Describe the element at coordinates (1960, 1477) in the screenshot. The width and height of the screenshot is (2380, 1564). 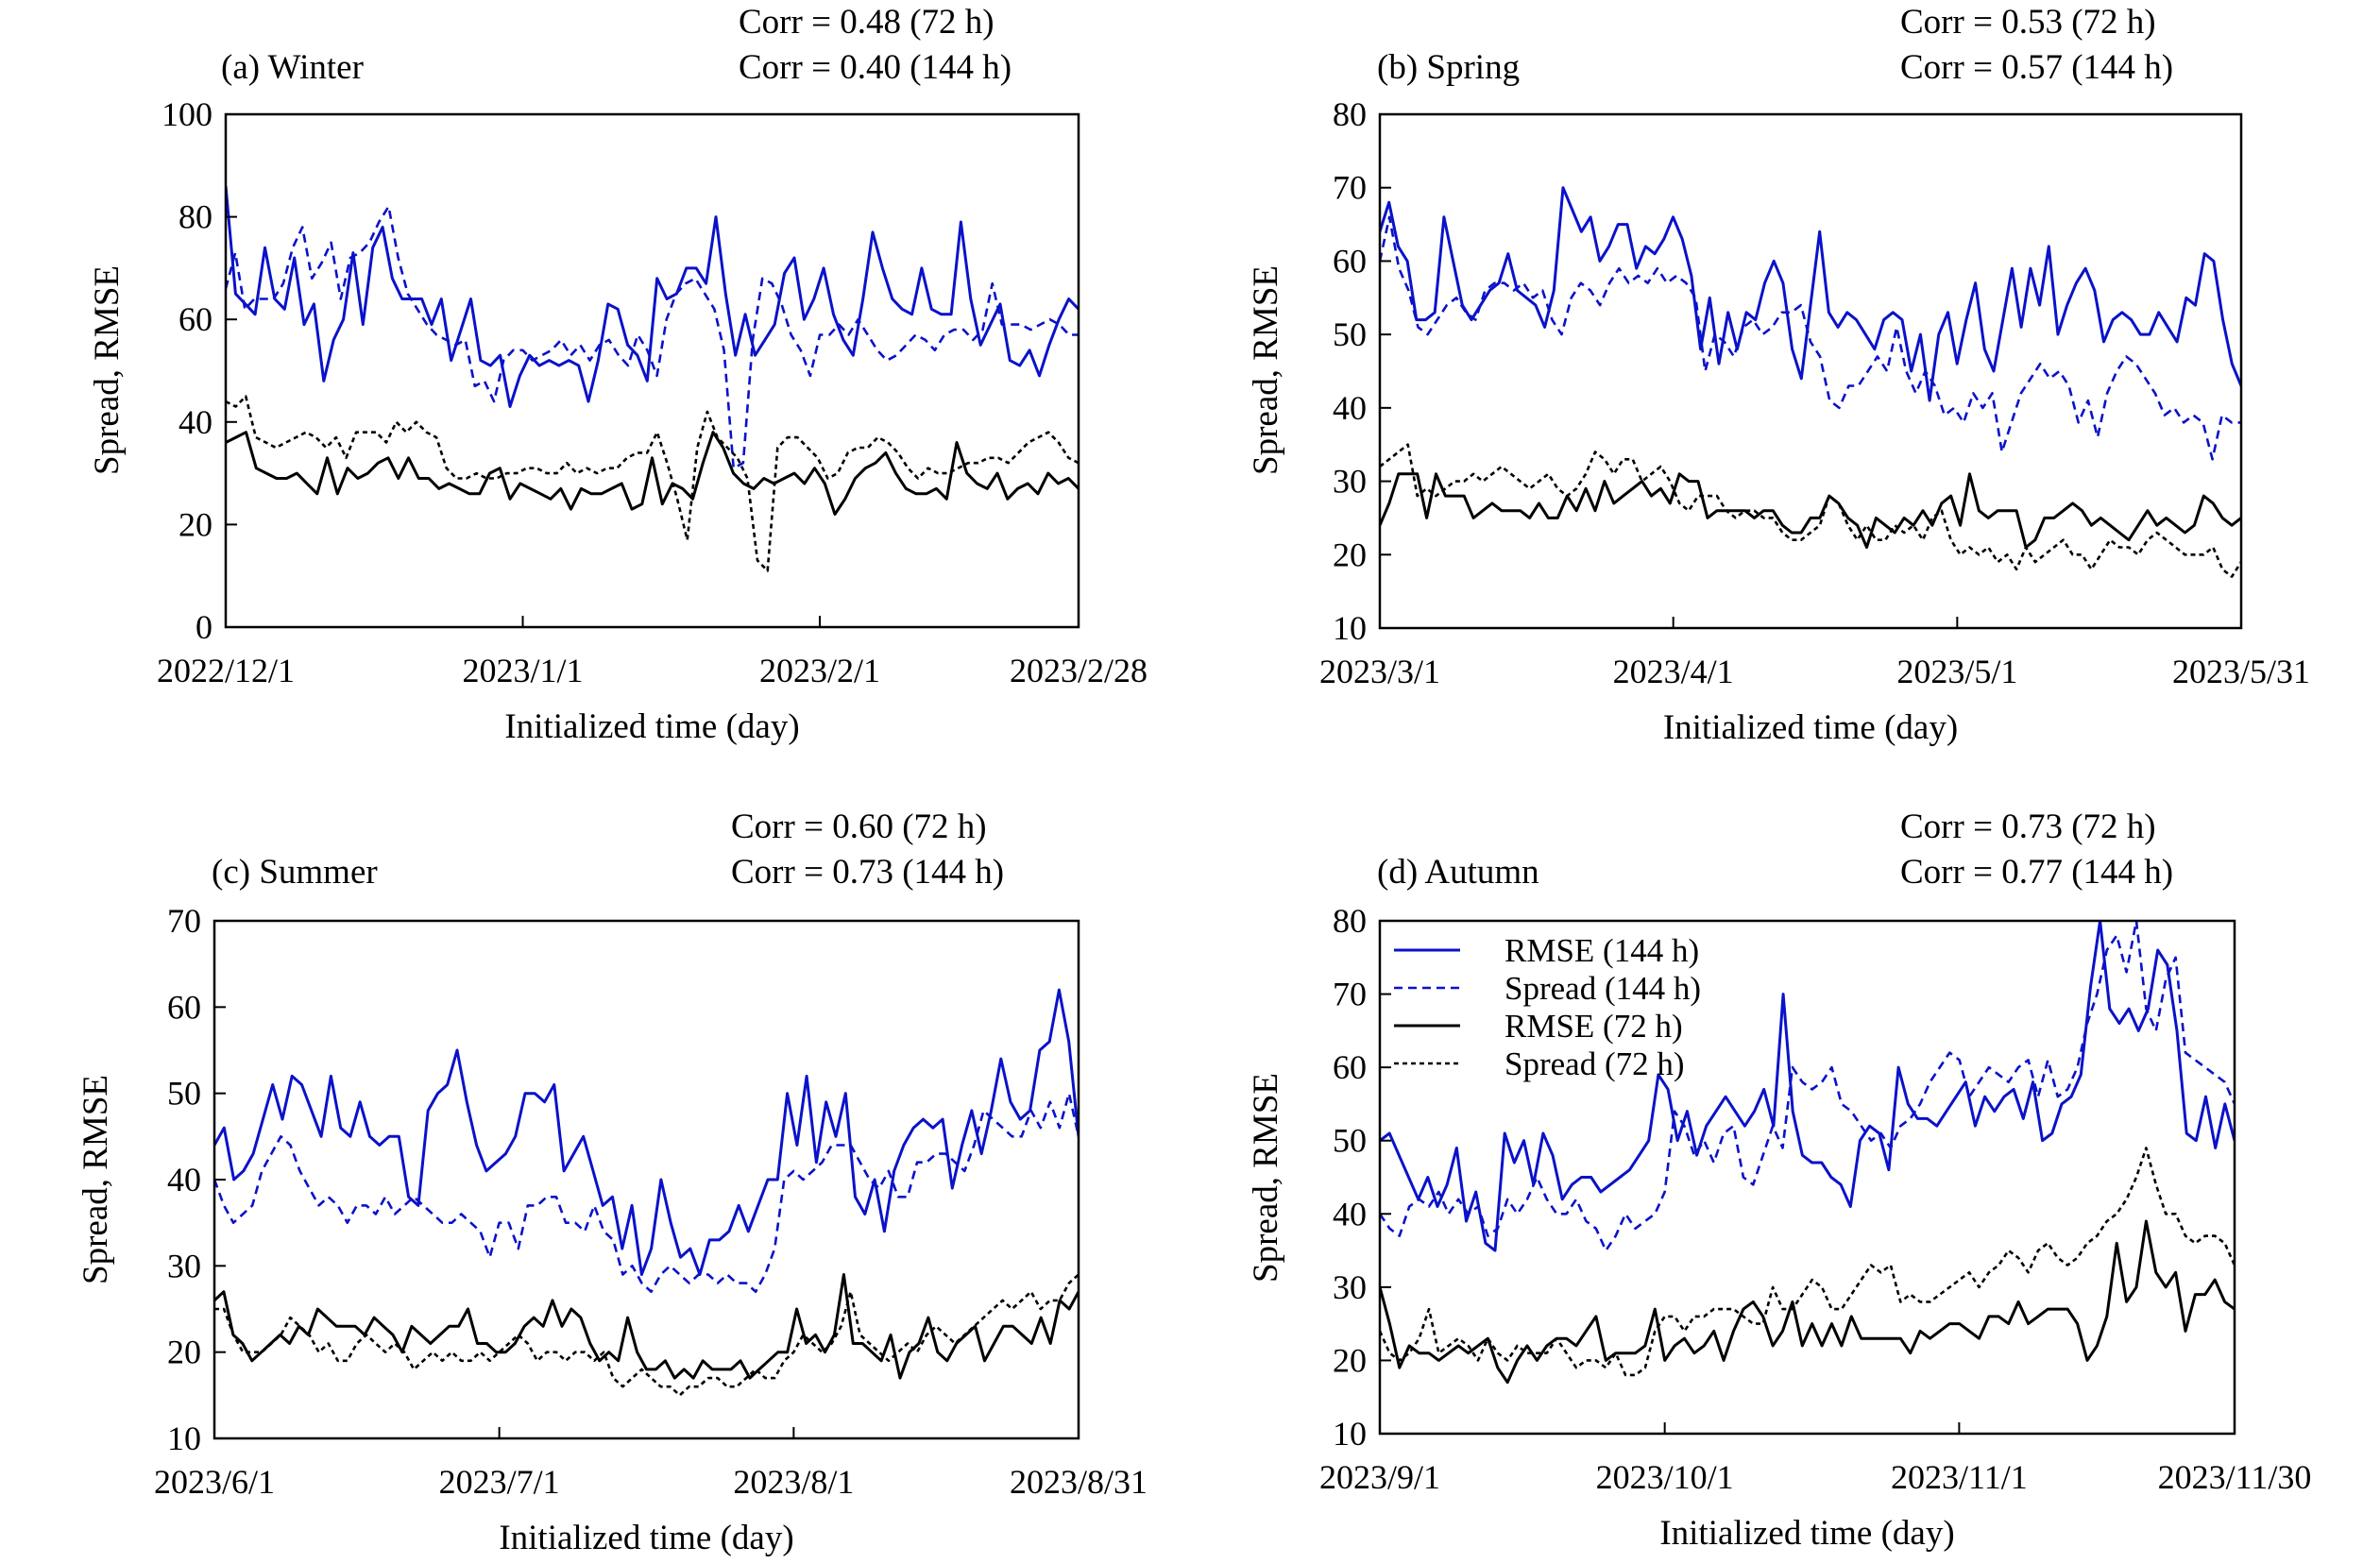
I see `x-tick-label: 2023/11/1` at that location.